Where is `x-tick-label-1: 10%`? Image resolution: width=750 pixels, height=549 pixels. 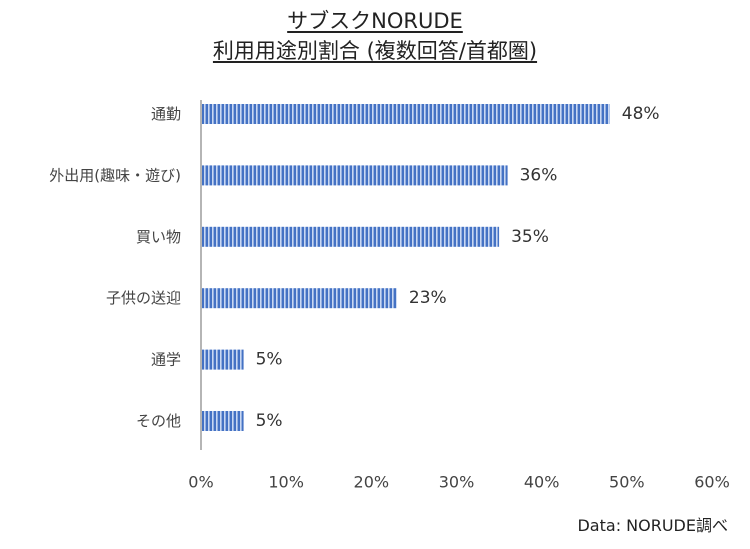 x-tick-label-1: 10% is located at coordinates (286, 482).